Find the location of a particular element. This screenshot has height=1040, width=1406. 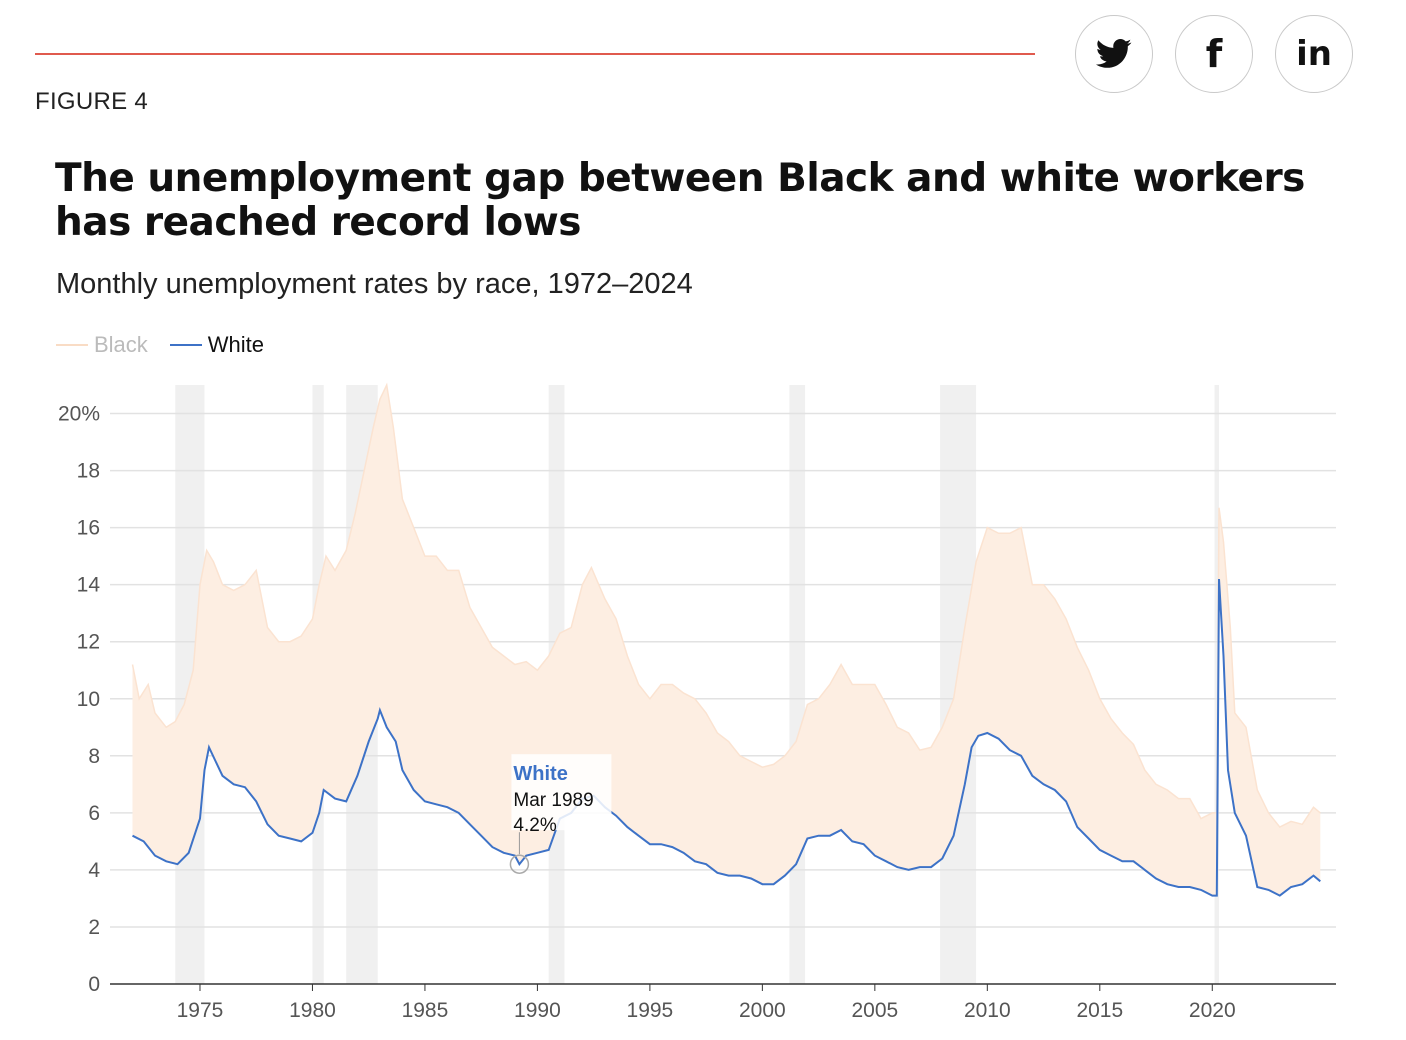

share-twitter-button is located at coordinates (1114, 54).